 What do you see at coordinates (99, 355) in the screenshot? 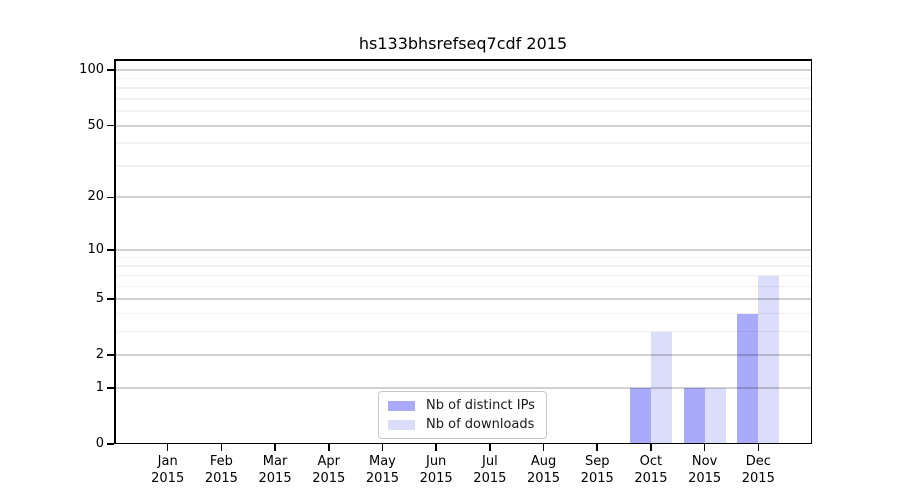
I see `y-tick-label: 2` at bounding box center [99, 355].